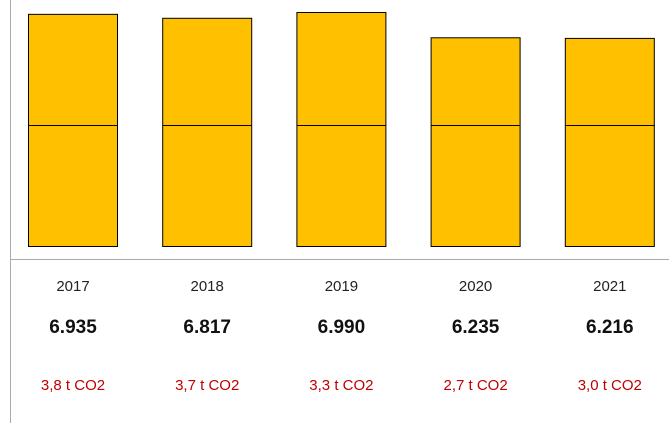  Describe the element at coordinates (610, 385) in the screenshot. I see `co2-label: 3,0 t CO2` at that location.